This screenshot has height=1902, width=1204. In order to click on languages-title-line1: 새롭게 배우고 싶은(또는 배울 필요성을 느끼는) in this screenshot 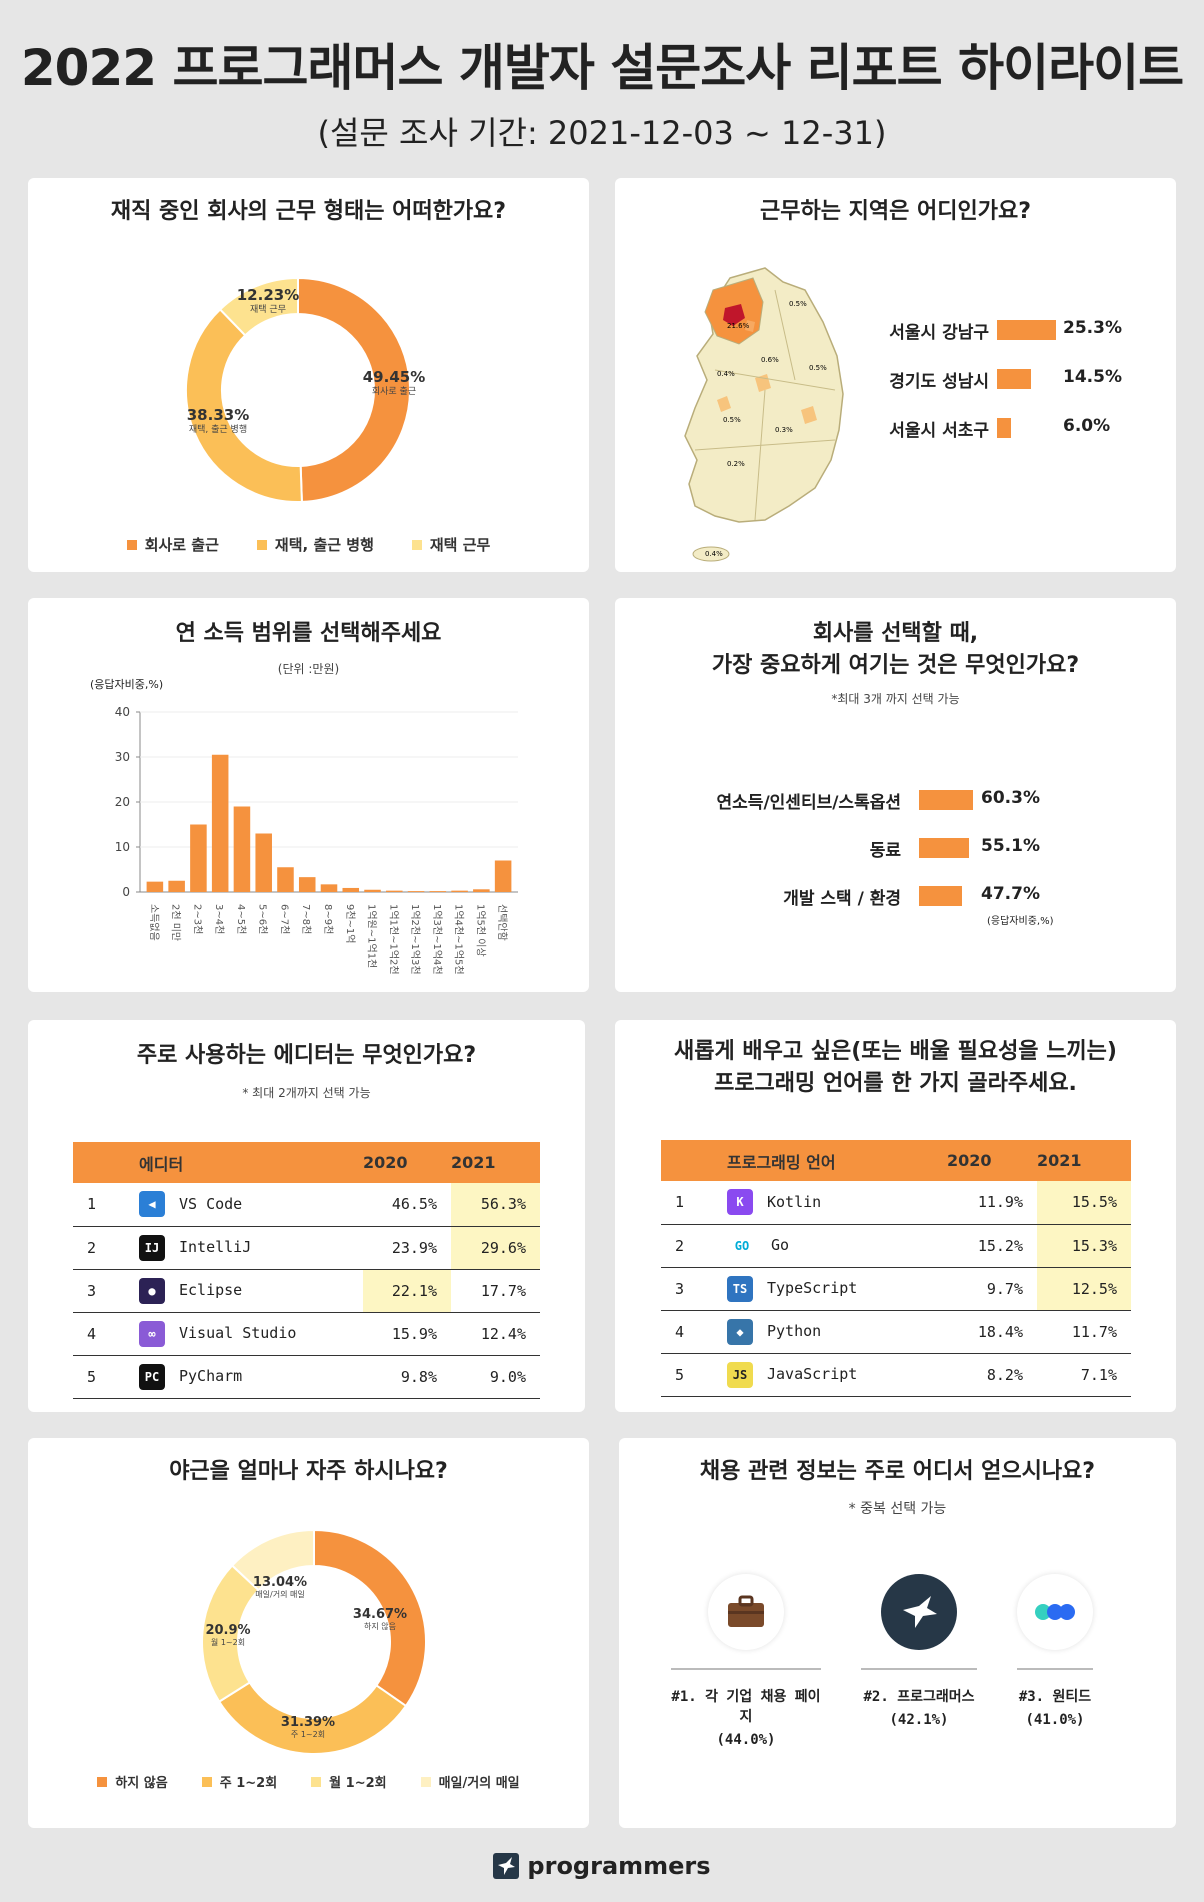, I will do `click(895, 1051)`.